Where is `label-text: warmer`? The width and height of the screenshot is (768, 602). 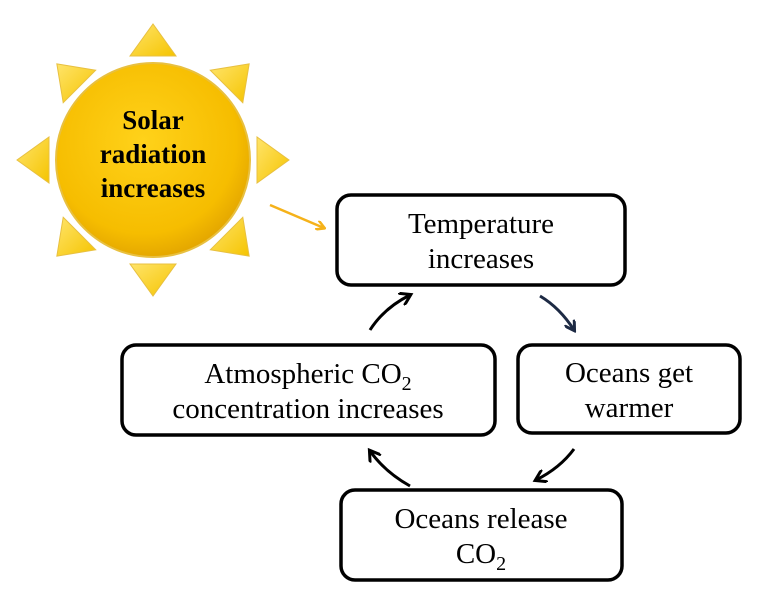
label-text: warmer is located at coordinates (629, 408).